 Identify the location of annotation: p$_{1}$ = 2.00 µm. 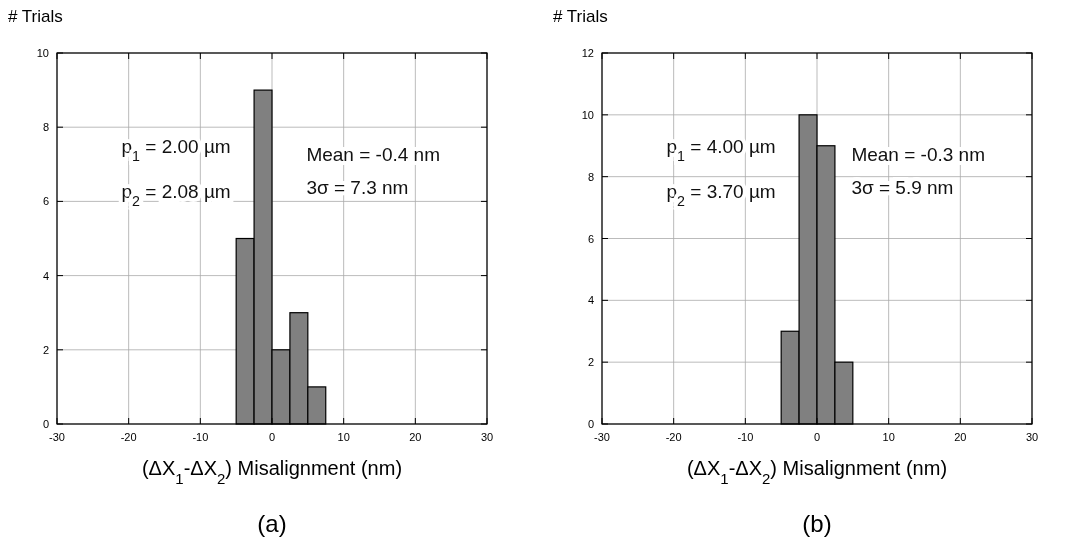
(176, 150).